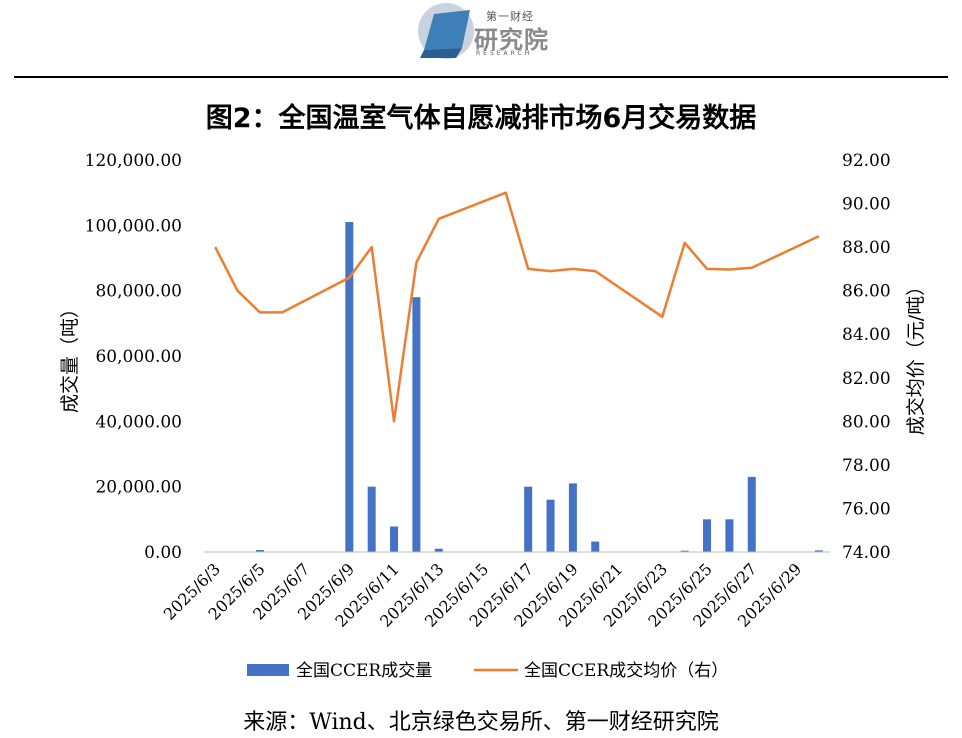 The width and height of the screenshot is (962, 738). What do you see at coordinates (138, 357) in the screenshot?
I see `y-tick-label: 60,000.00` at bounding box center [138, 357].